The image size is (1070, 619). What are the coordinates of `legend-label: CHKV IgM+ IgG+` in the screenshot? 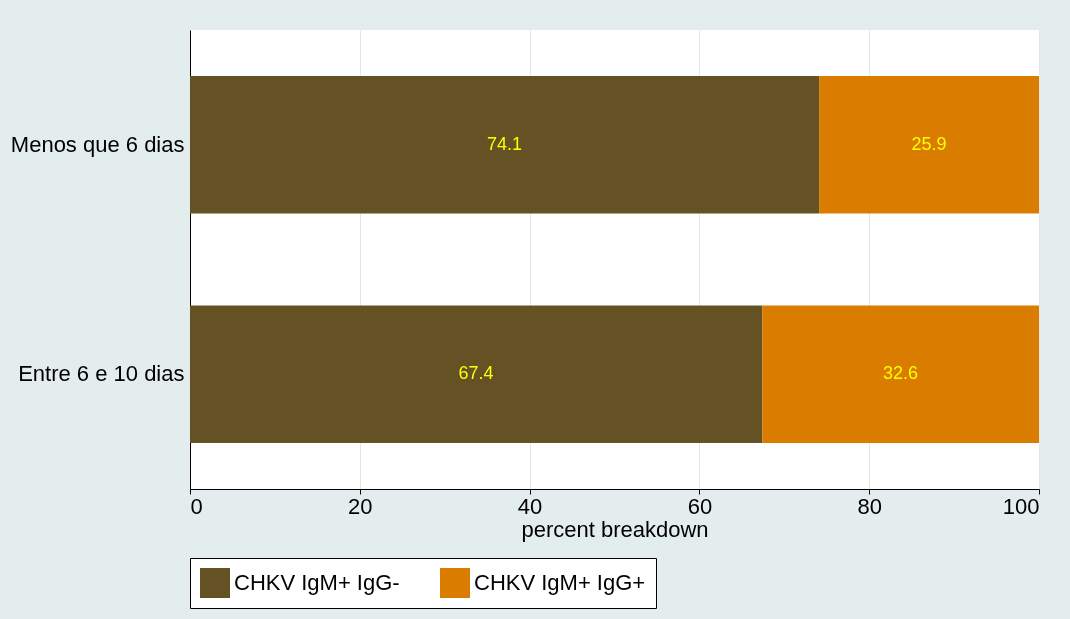 It's located at (560, 582).